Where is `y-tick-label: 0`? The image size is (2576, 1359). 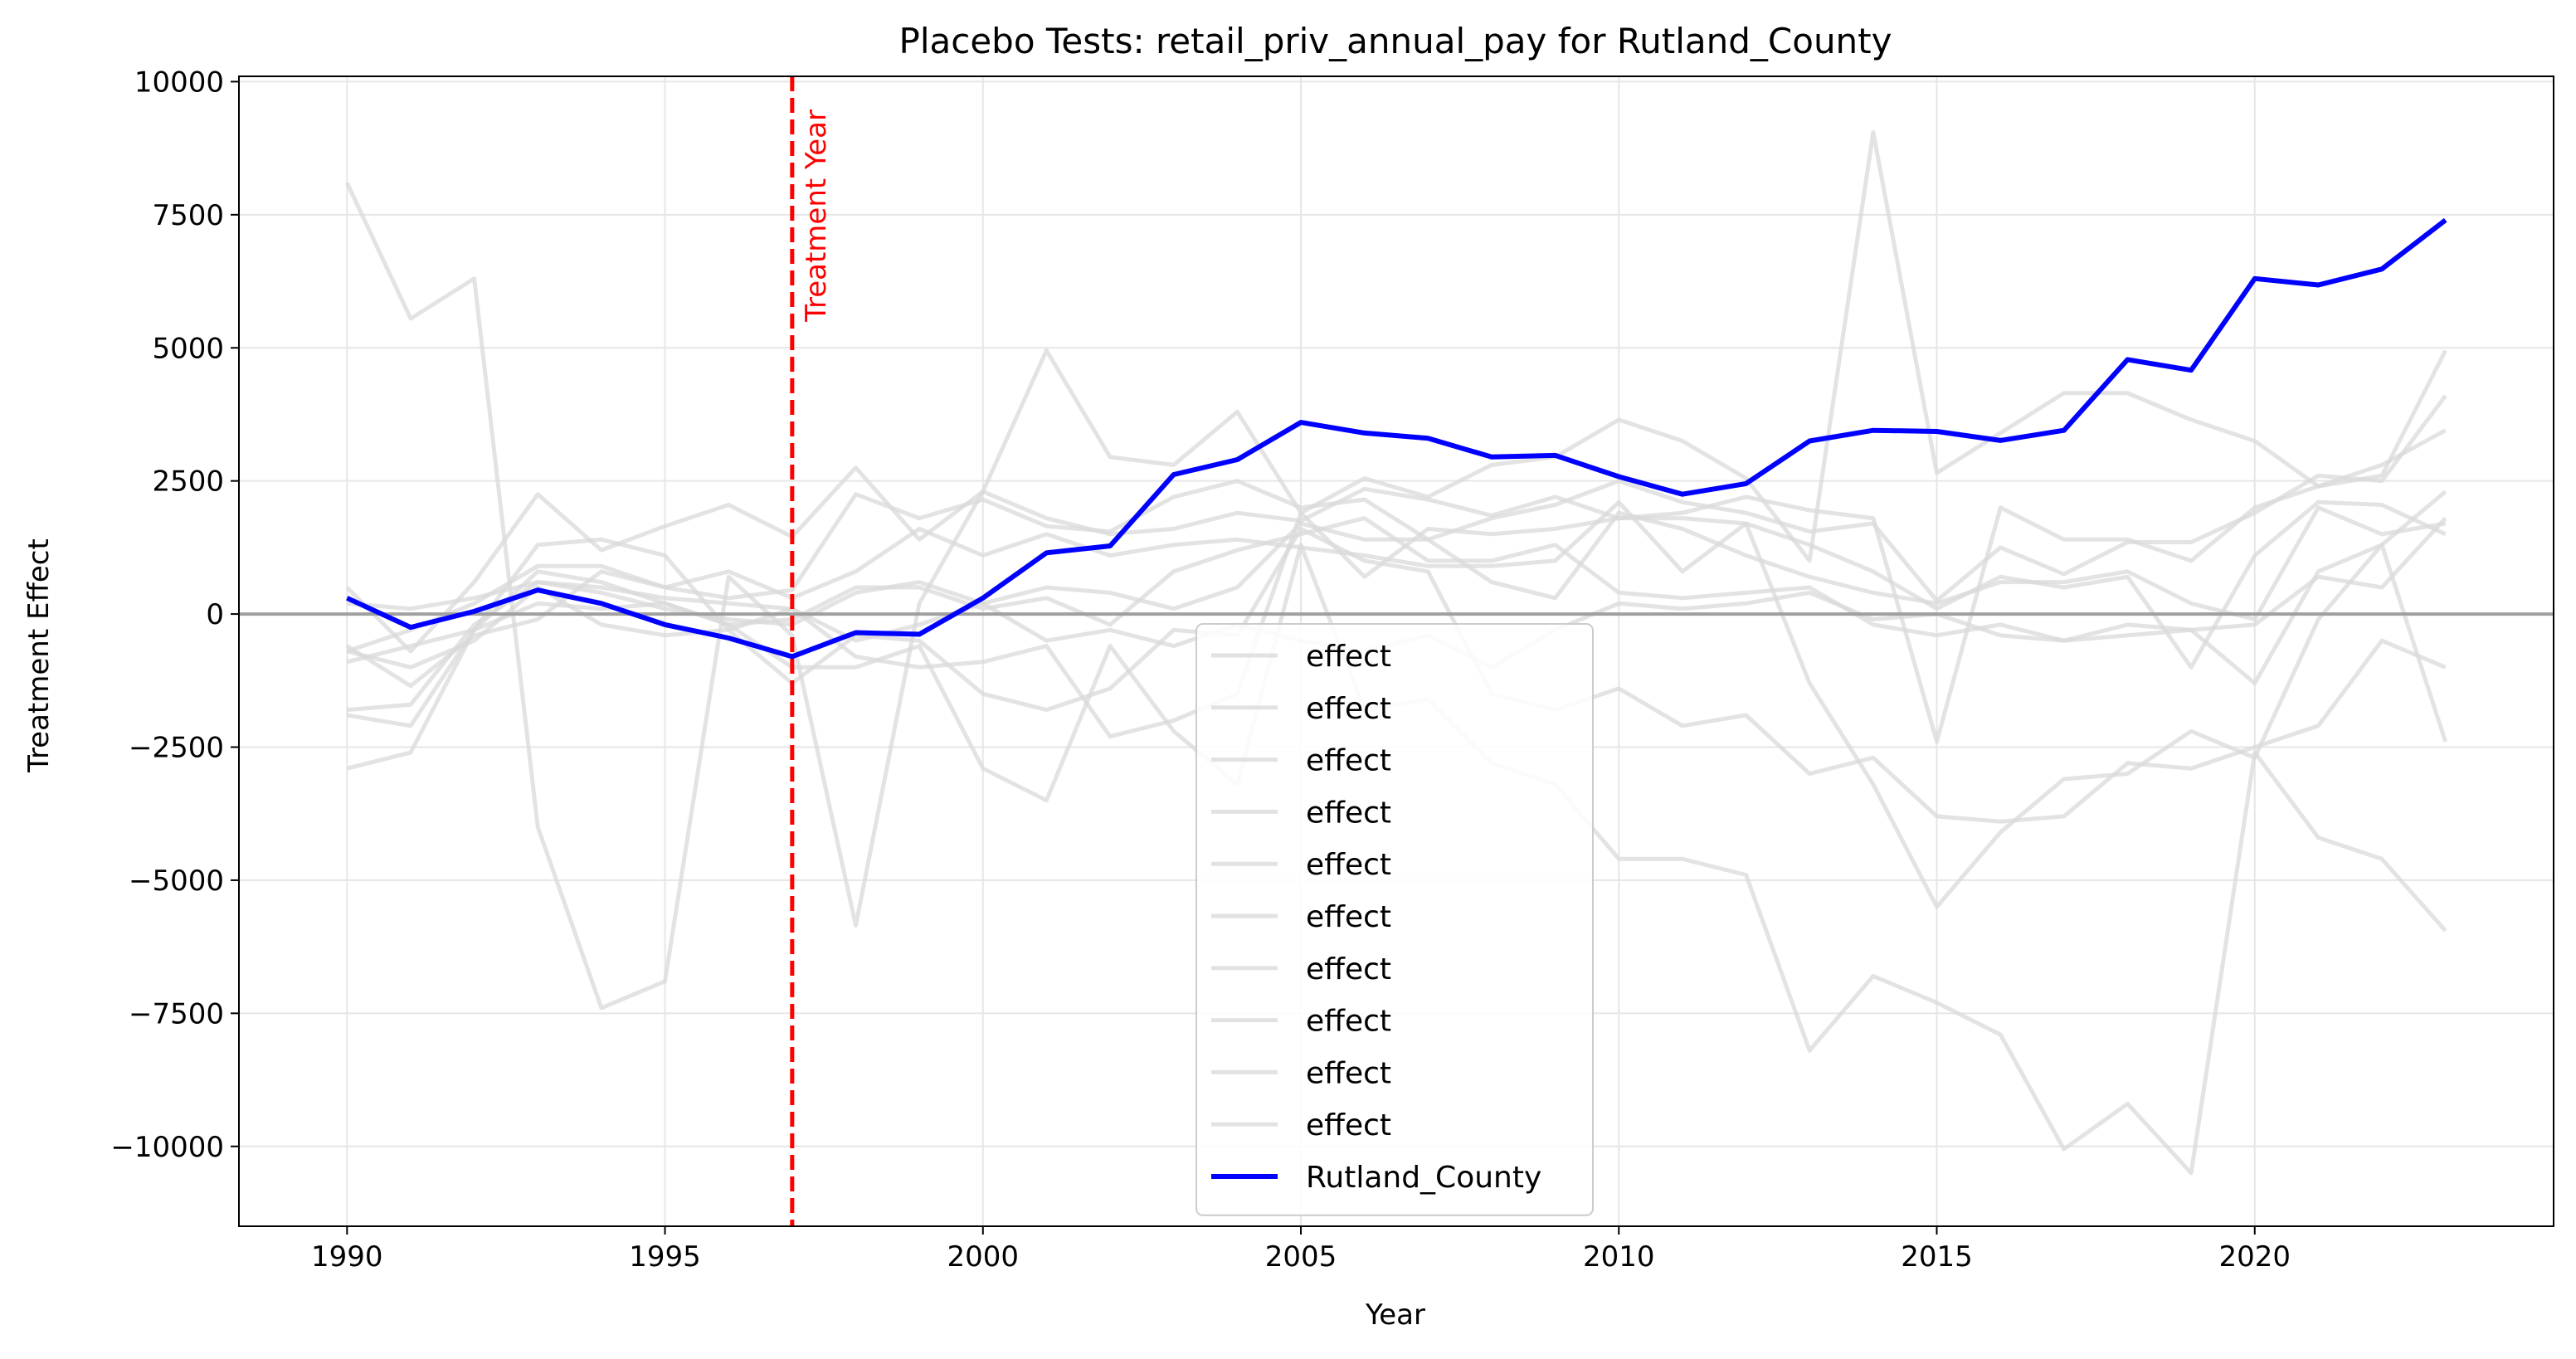 y-tick-label: 0 is located at coordinates (215, 614).